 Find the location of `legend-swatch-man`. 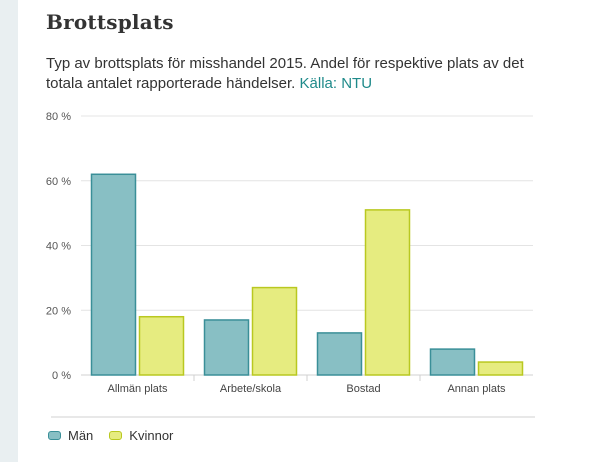

legend-swatch-man is located at coordinates (54, 435).